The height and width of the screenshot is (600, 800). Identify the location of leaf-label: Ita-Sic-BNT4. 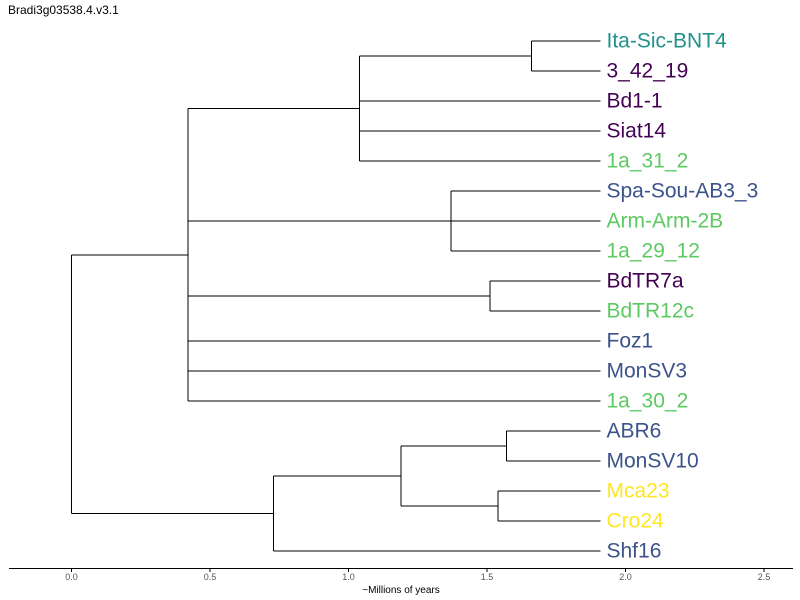
(667, 41).